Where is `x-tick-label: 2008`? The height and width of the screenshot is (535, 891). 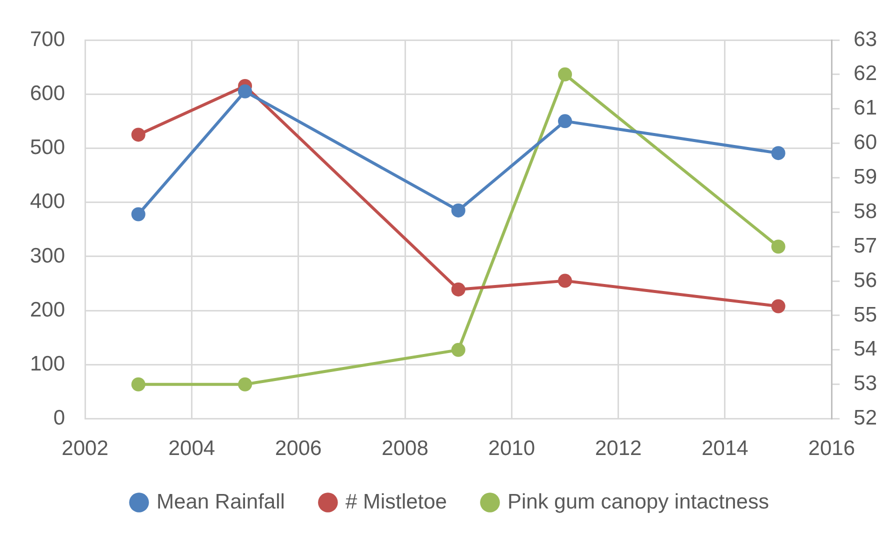
x-tick-label: 2008 is located at coordinates (405, 448).